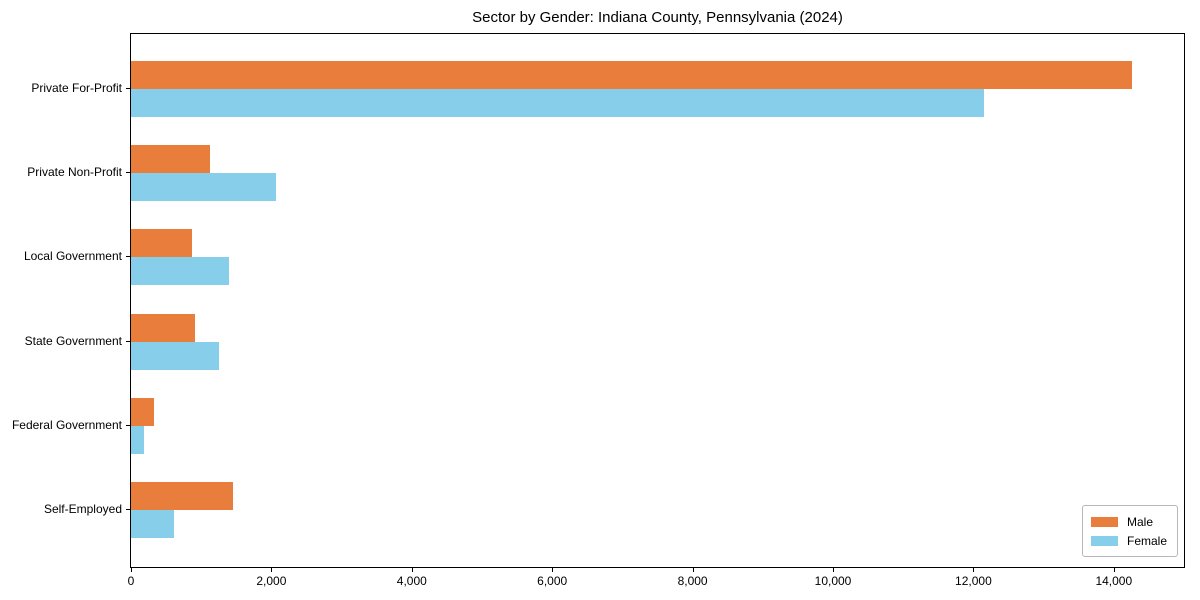  Describe the element at coordinates (72, 256) in the screenshot. I see `y-tick-label: Local Government` at that location.